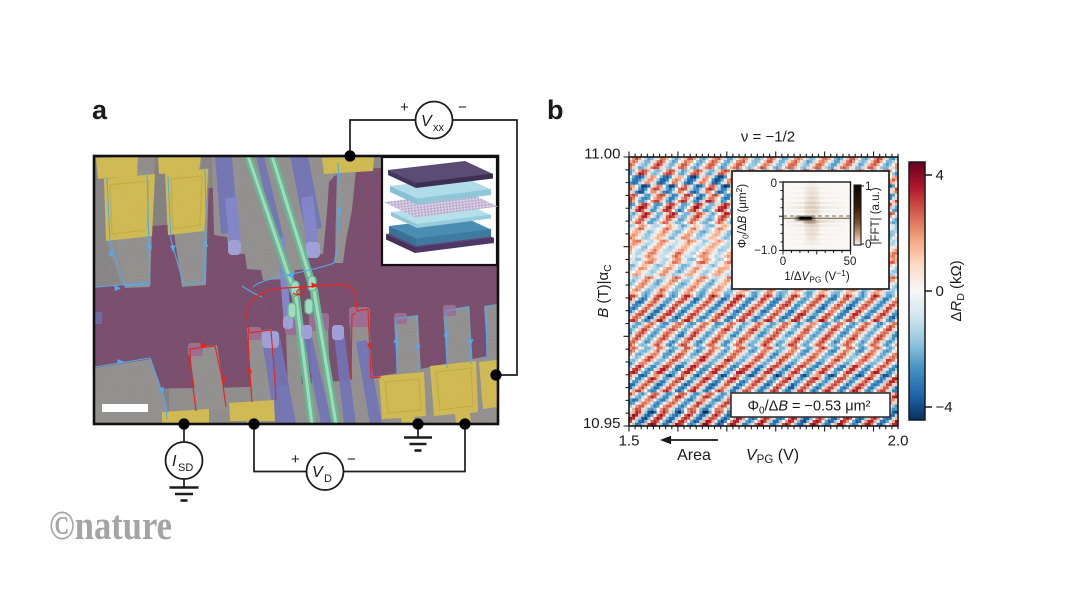  Describe the element at coordinates (768, 137) in the screenshot. I see `svg-text: ν = −1/2` at that location.